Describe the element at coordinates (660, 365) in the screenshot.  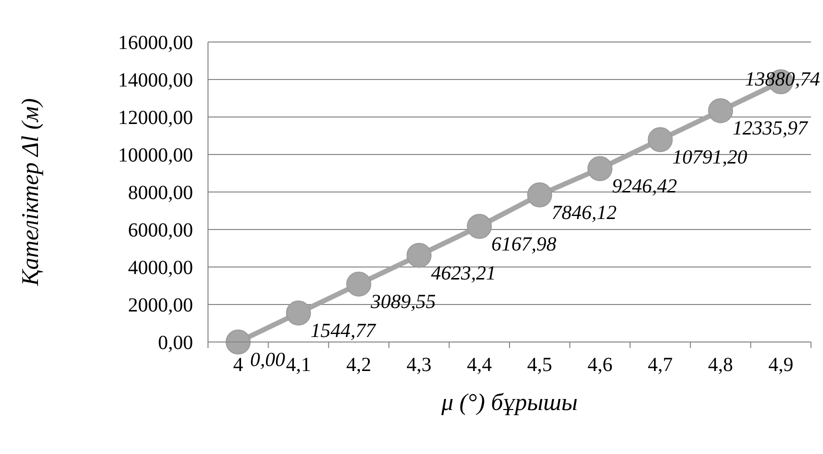
I see `x-tick-label: 4,7` at that location.